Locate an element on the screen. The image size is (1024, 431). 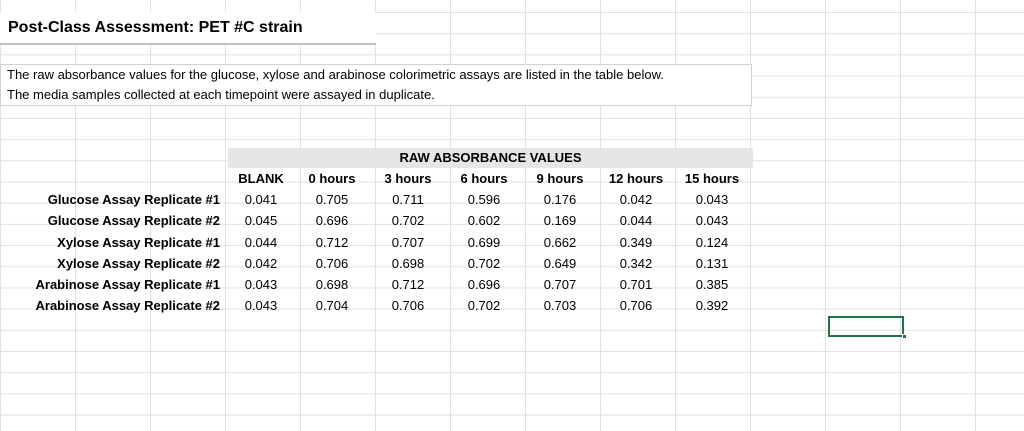
value-cell: 0.176 is located at coordinates (560, 200).